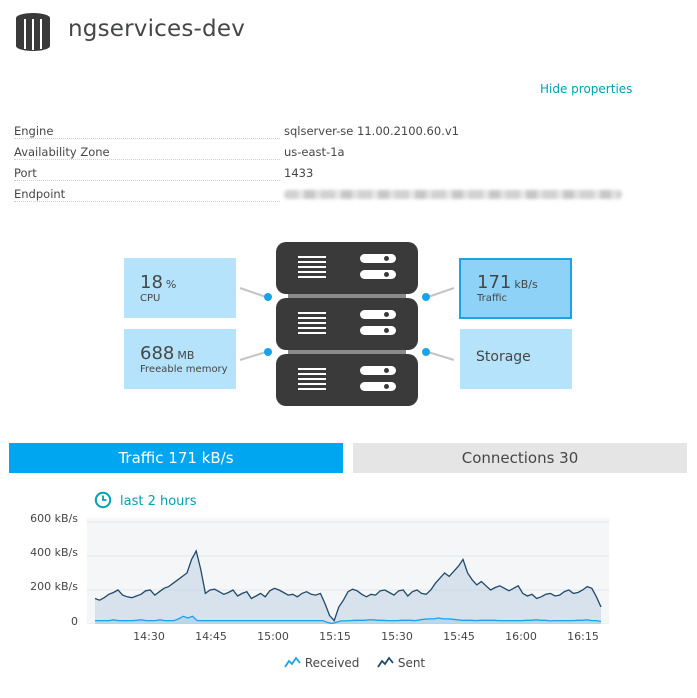 Image resolution: width=697 pixels, height=698 pixels. What do you see at coordinates (54, 586) in the screenshot?
I see `y-tick-label: 200 kB/s` at bounding box center [54, 586].